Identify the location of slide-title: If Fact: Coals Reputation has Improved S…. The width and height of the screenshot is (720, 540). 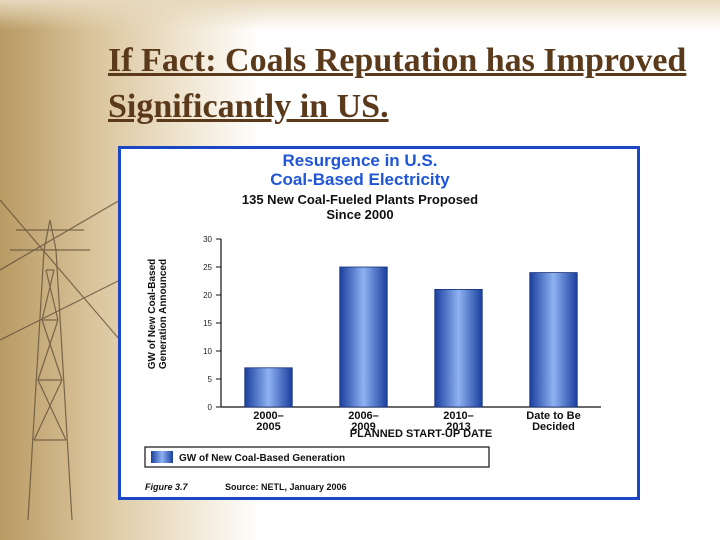
(397, 83).